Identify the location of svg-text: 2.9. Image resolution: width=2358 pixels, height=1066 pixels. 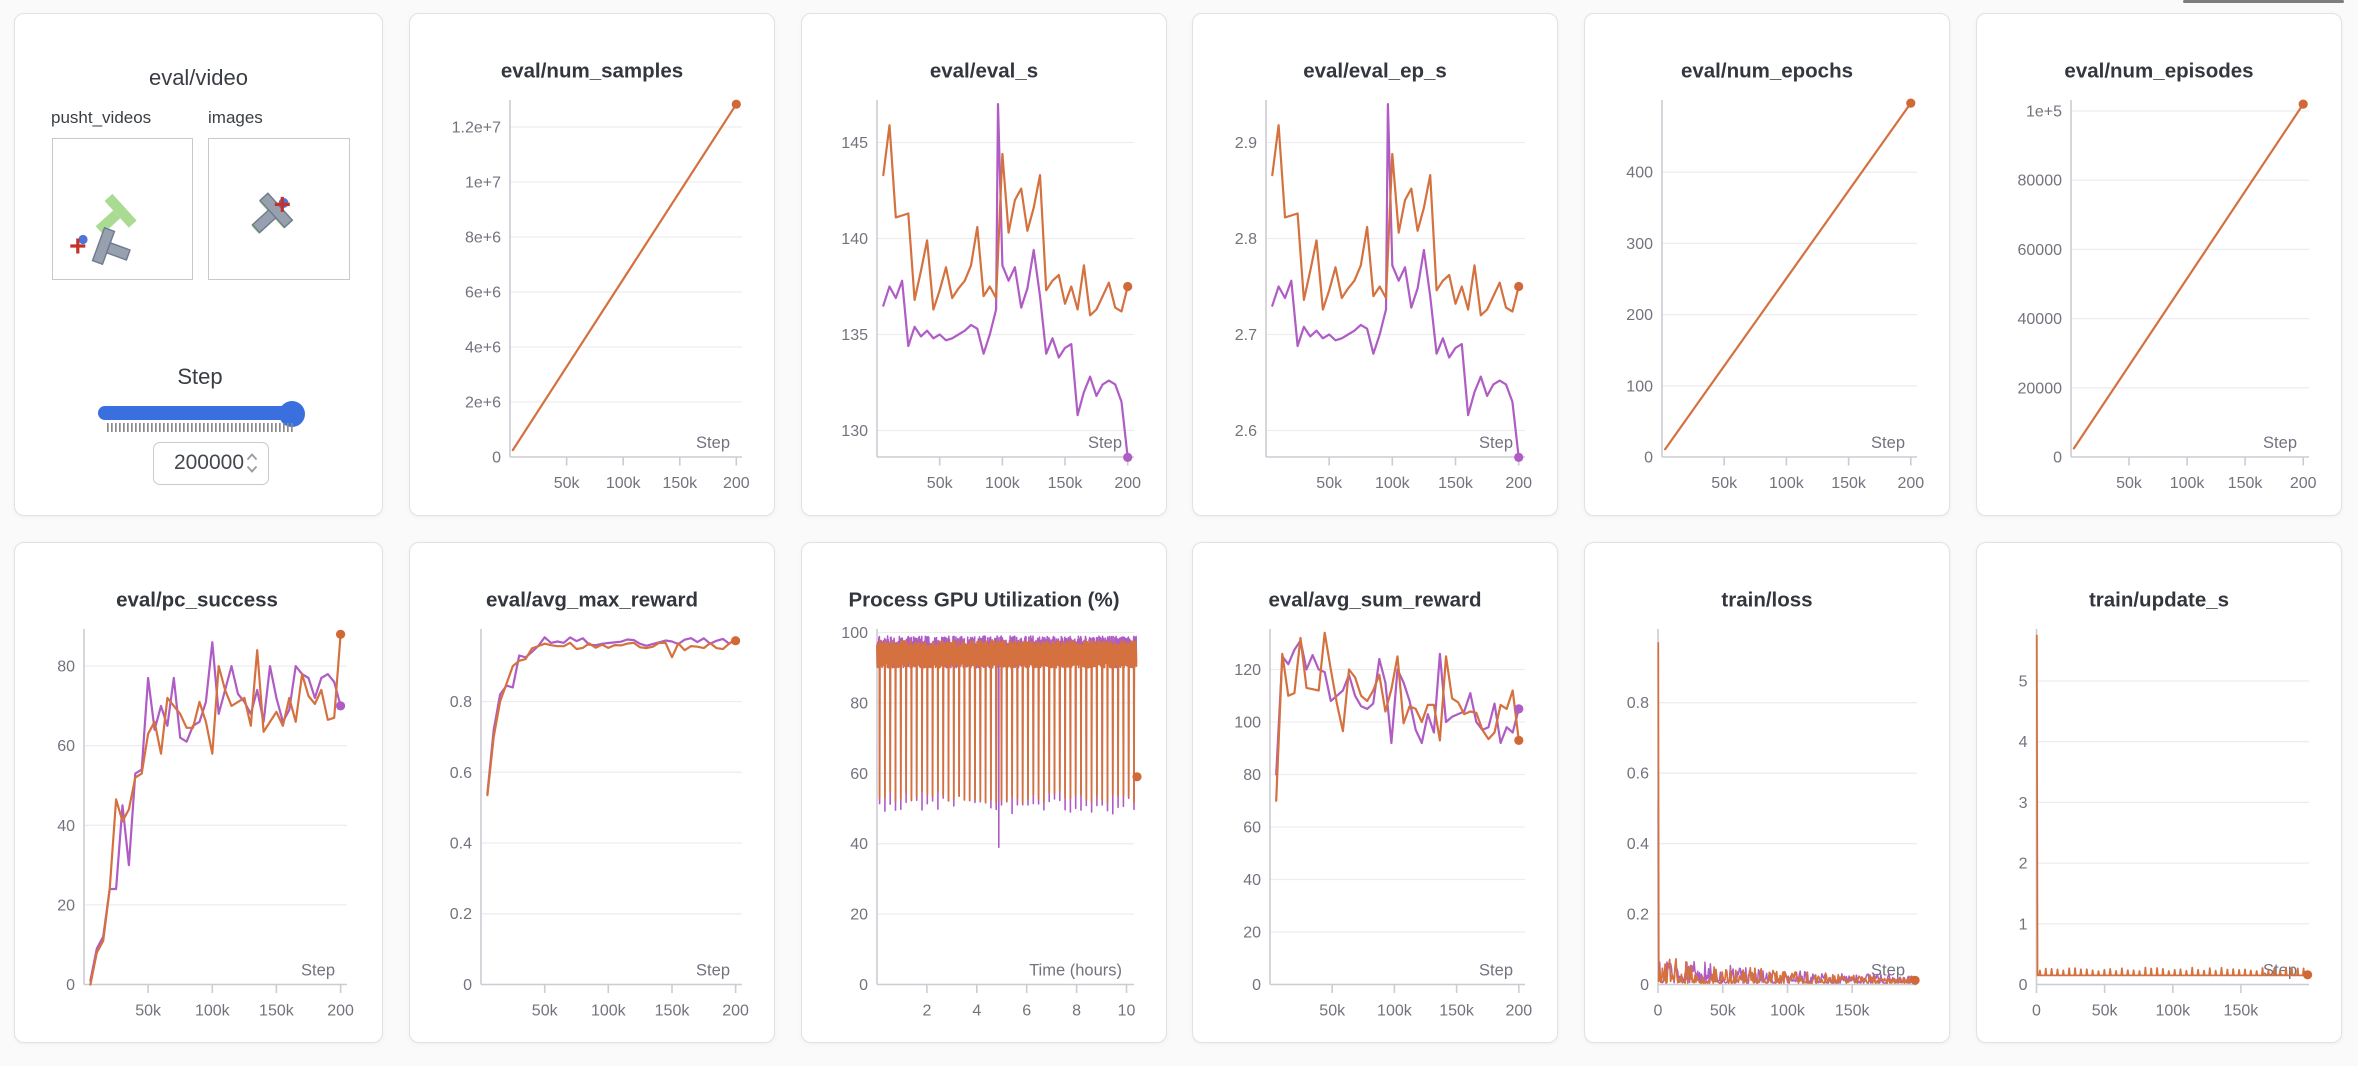
(1246, 143).